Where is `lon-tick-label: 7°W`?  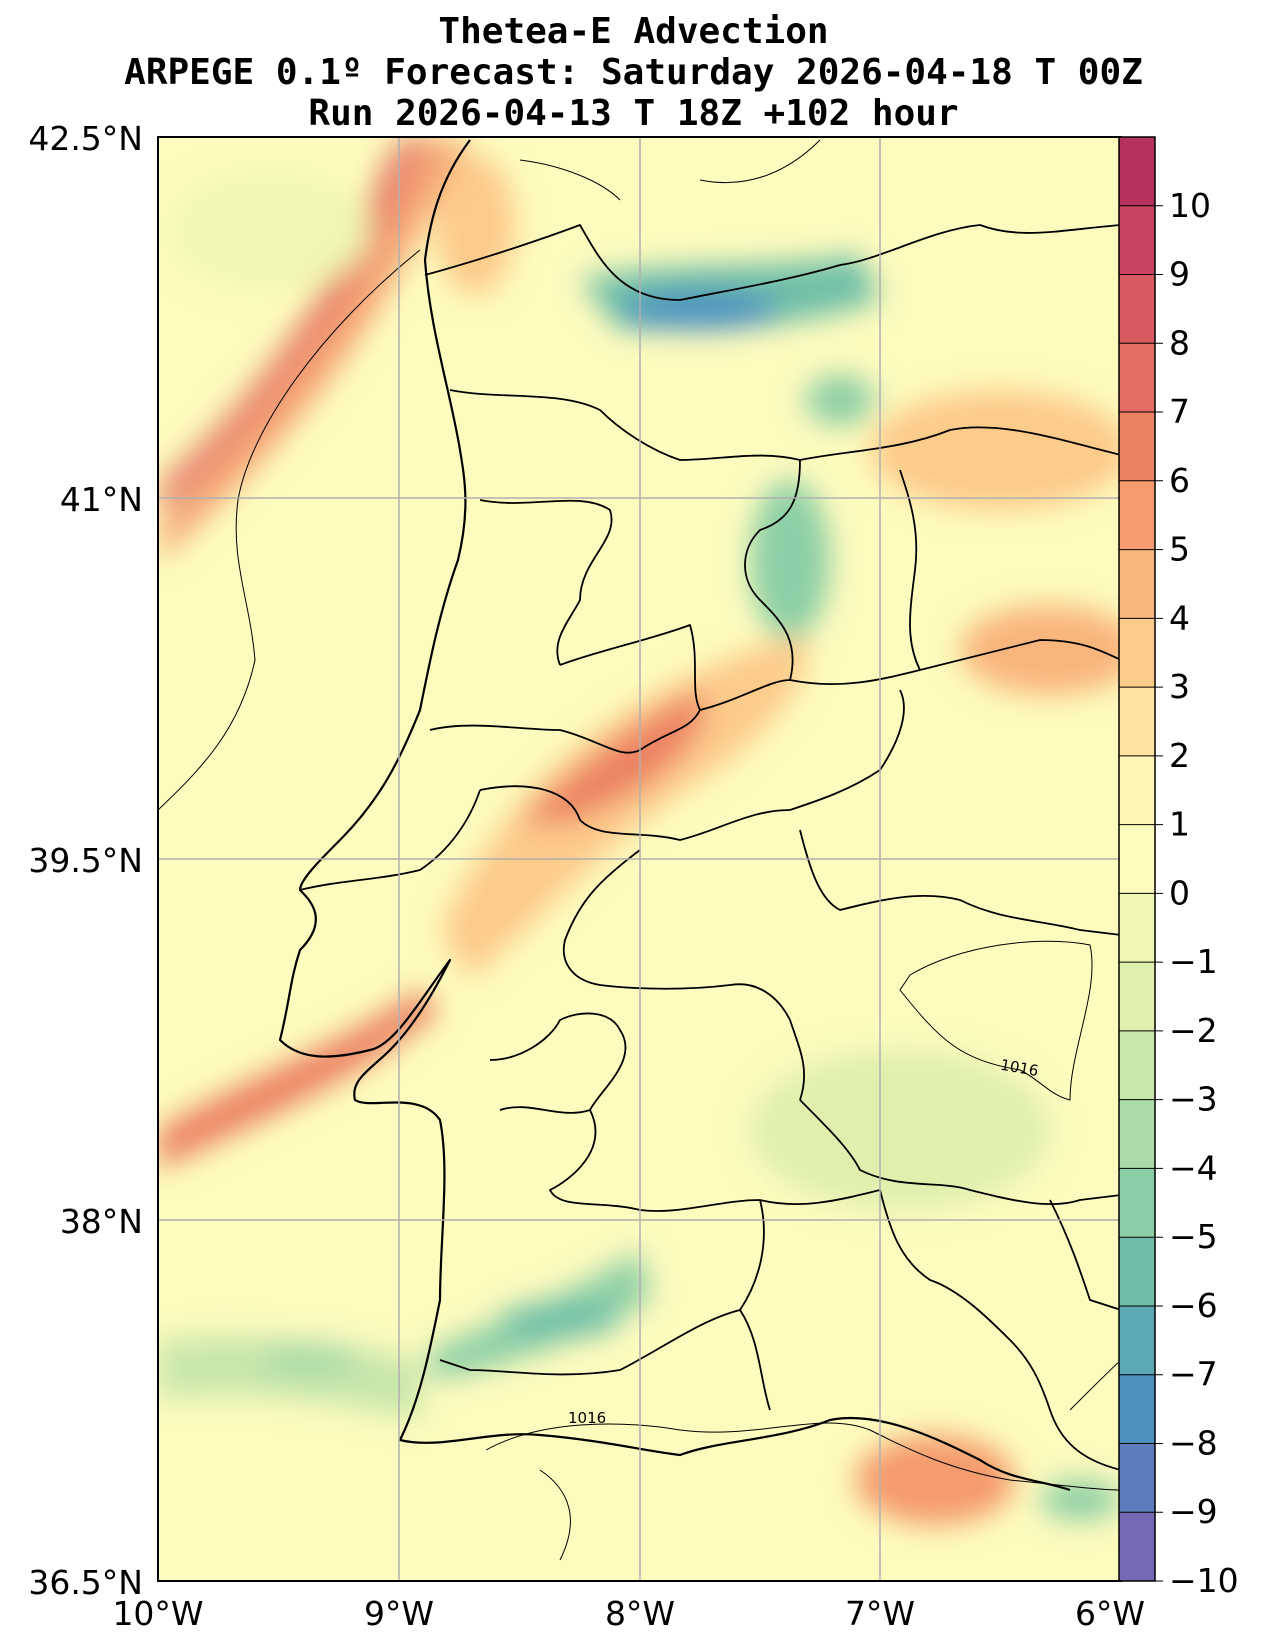
lon-tick-label: 7°W is located at coordinates (880, 1613).